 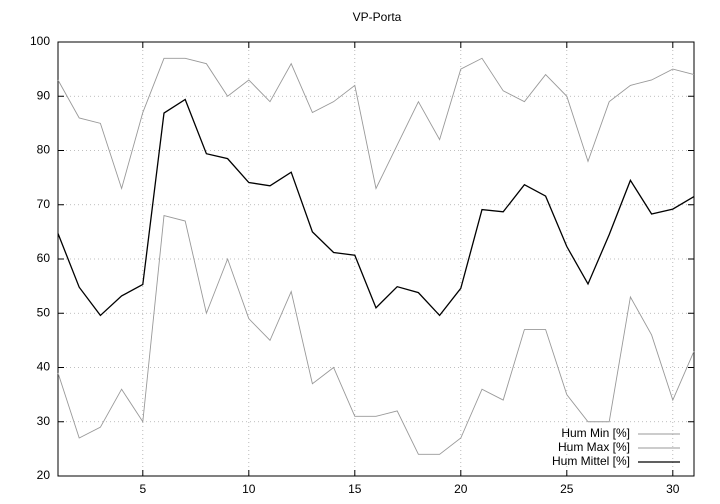 I want to click on y-tick-label: 50, so click(x=44, y=312).